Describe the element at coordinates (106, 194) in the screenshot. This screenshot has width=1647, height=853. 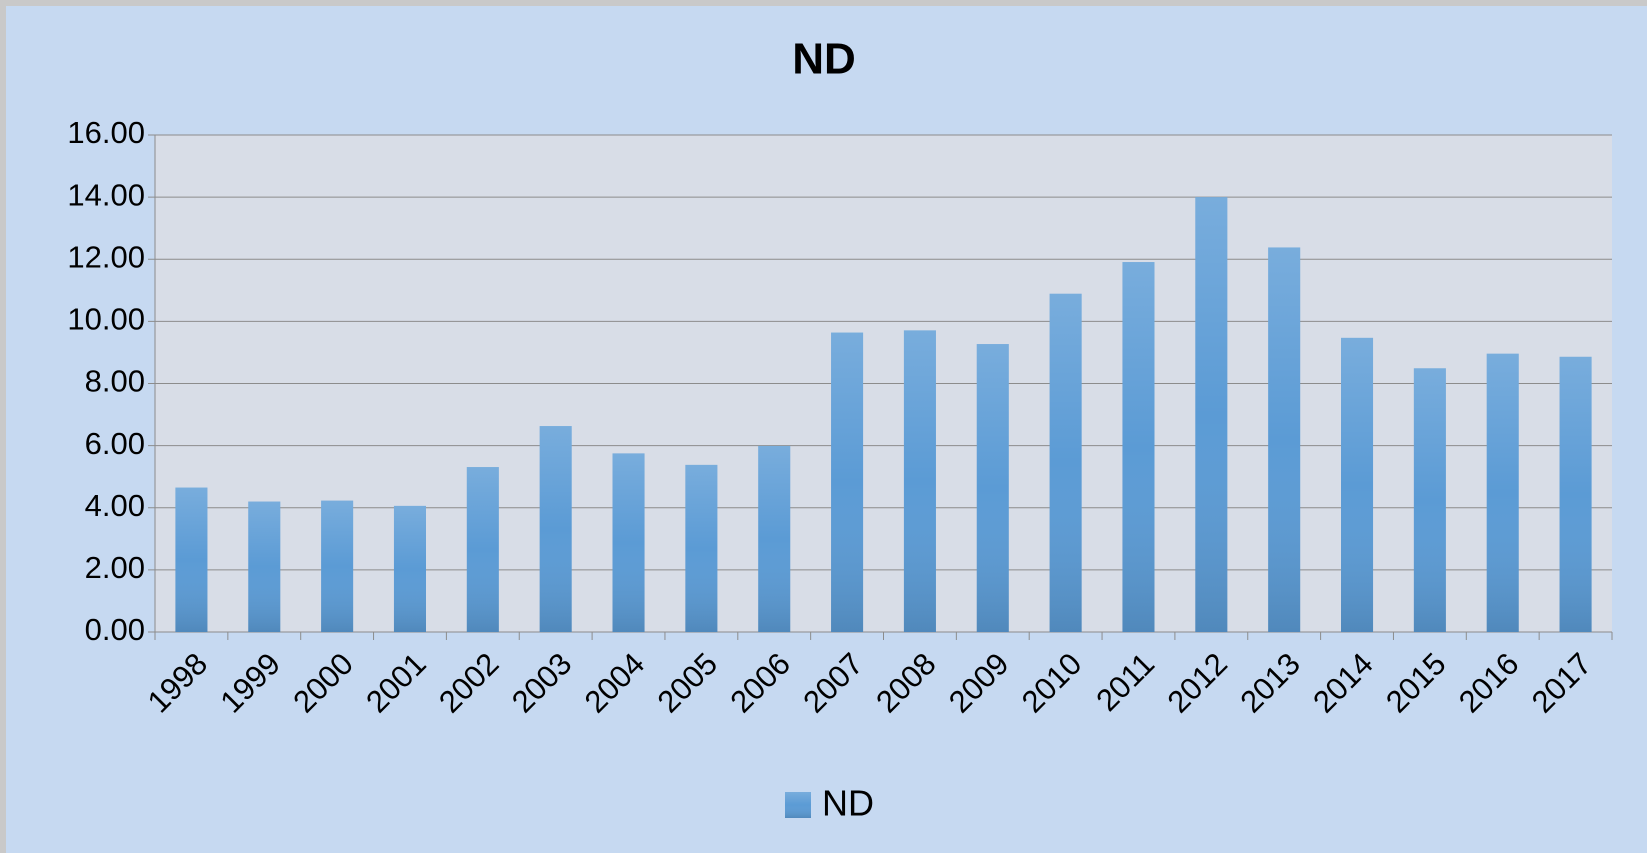
I see `y-tick-label: 14.00` at that location.